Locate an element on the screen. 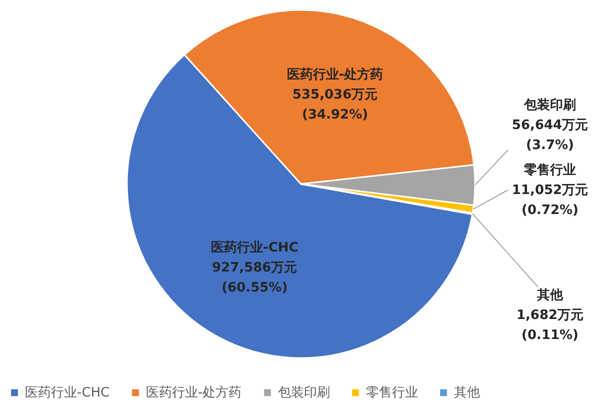  slice-label: 零售行业 is located at coordinates (549, 170).